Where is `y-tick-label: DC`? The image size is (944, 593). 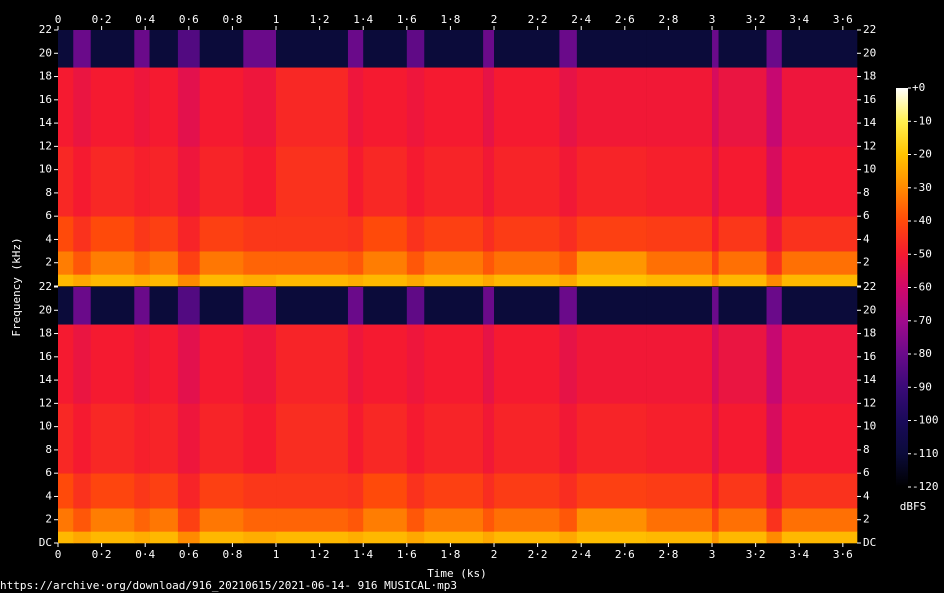
y-tick-label: DC is located at coordinates (869, 542).